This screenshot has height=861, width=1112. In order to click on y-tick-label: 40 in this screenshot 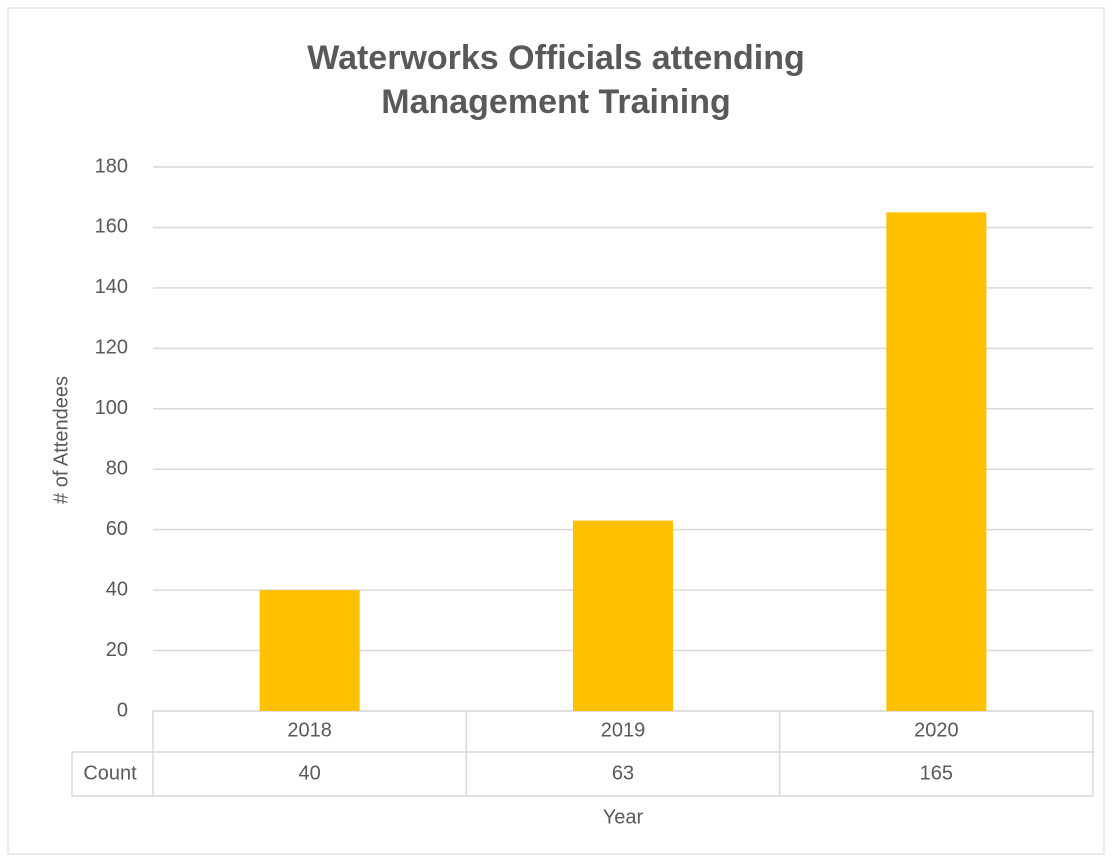, I will do `click(117, 589)`.